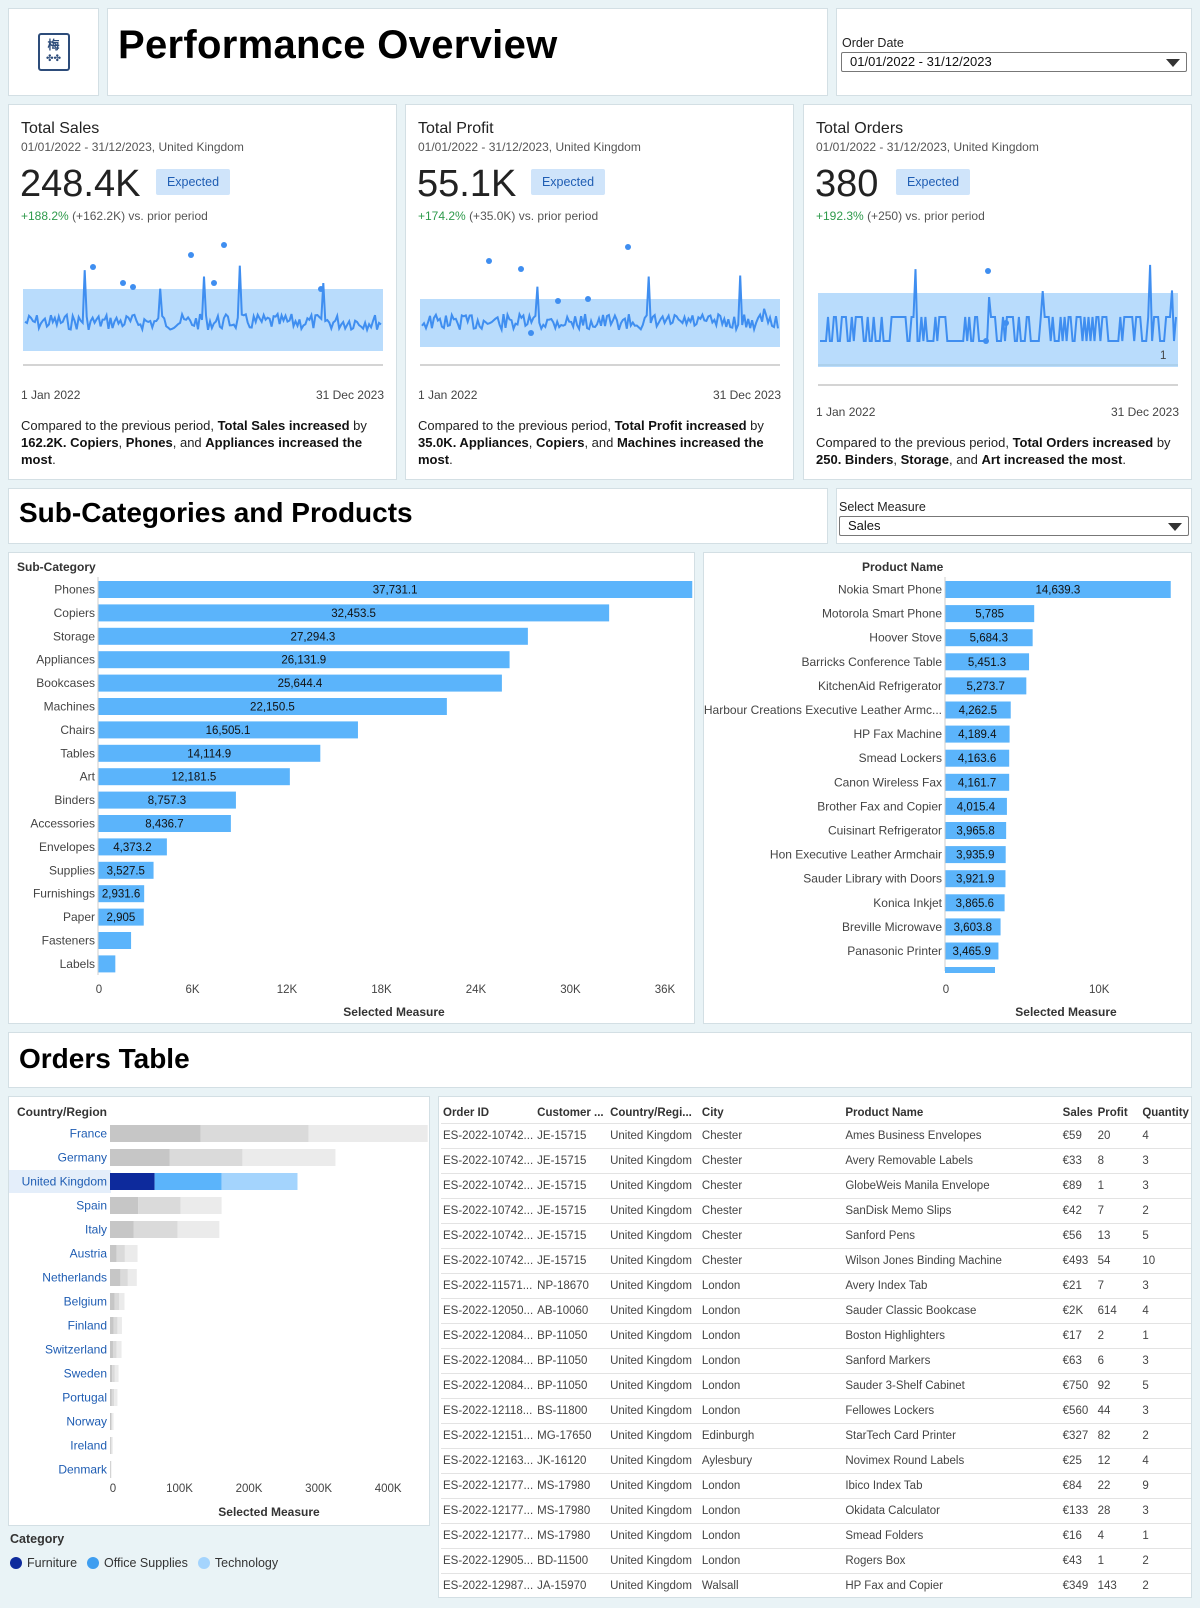 The height and width of the screenshot is (1608, 1200). Describe the element at coordinates (1077, 1112) in the screenshot. I see `column-header: Sales` at that location.